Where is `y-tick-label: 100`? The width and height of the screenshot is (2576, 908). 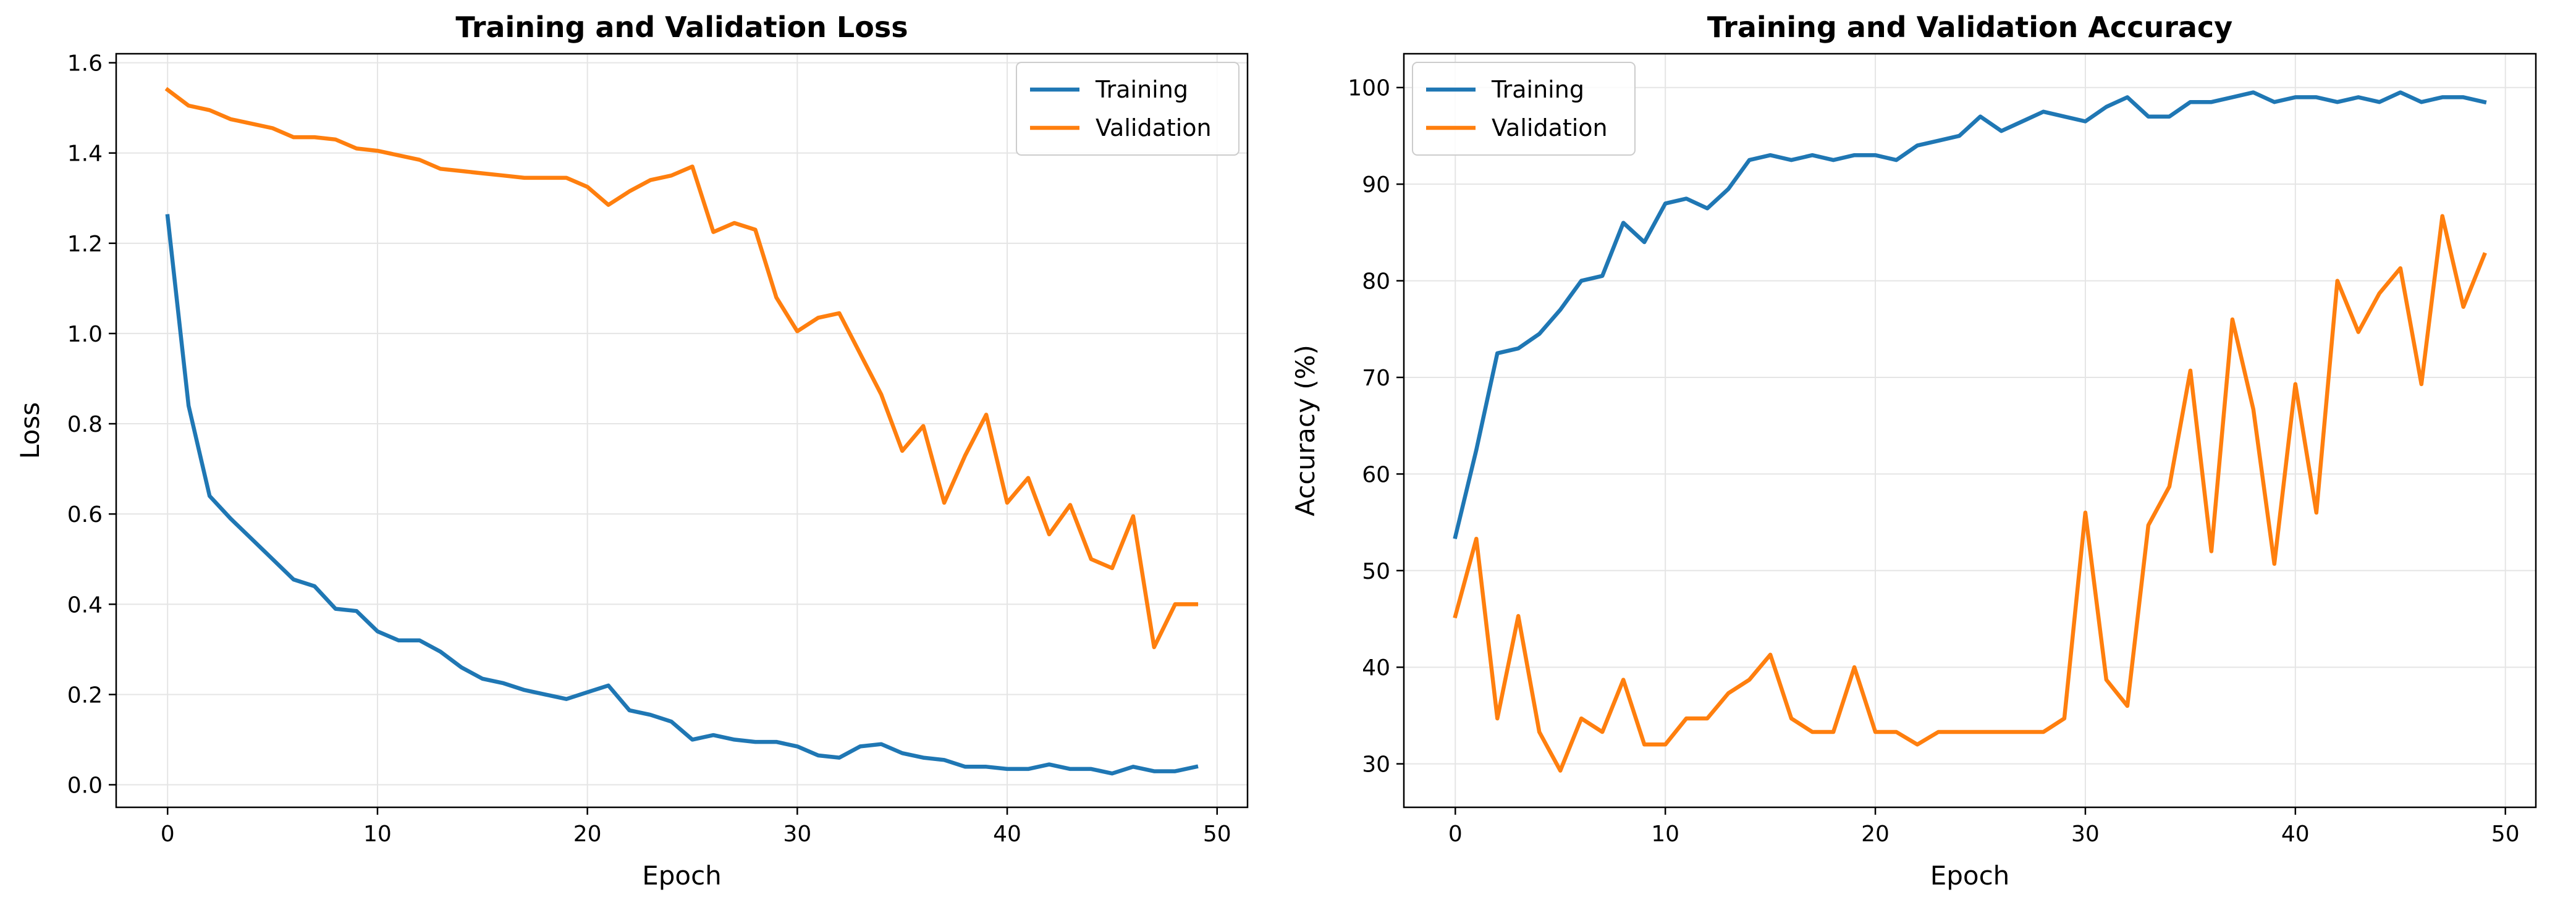 y-tick-label: 100 is located at coordinates (1369, 88).